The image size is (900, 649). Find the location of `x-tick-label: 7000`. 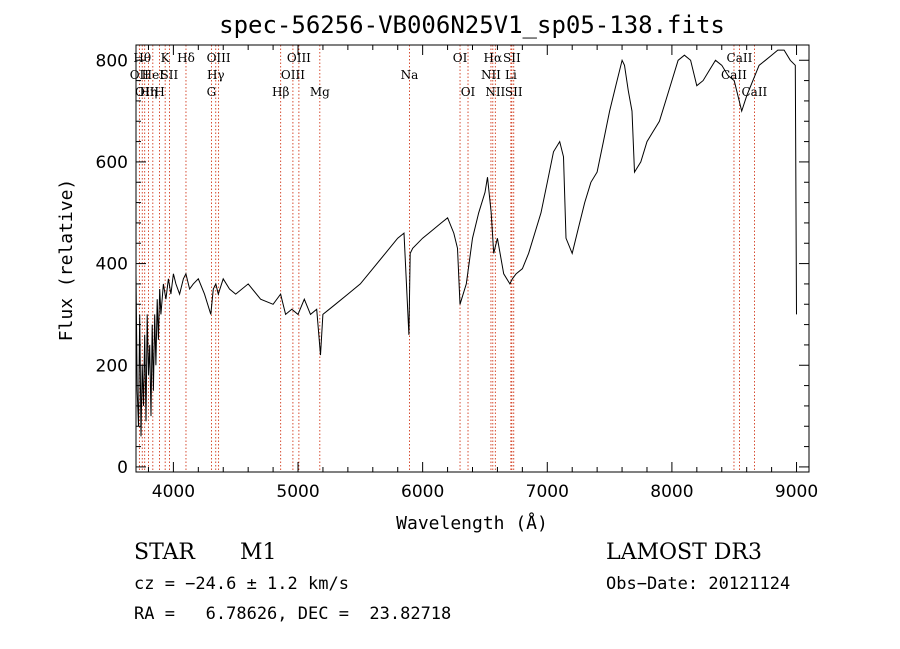

x-tick-label: 7000 is located at coordinates (547, 492).